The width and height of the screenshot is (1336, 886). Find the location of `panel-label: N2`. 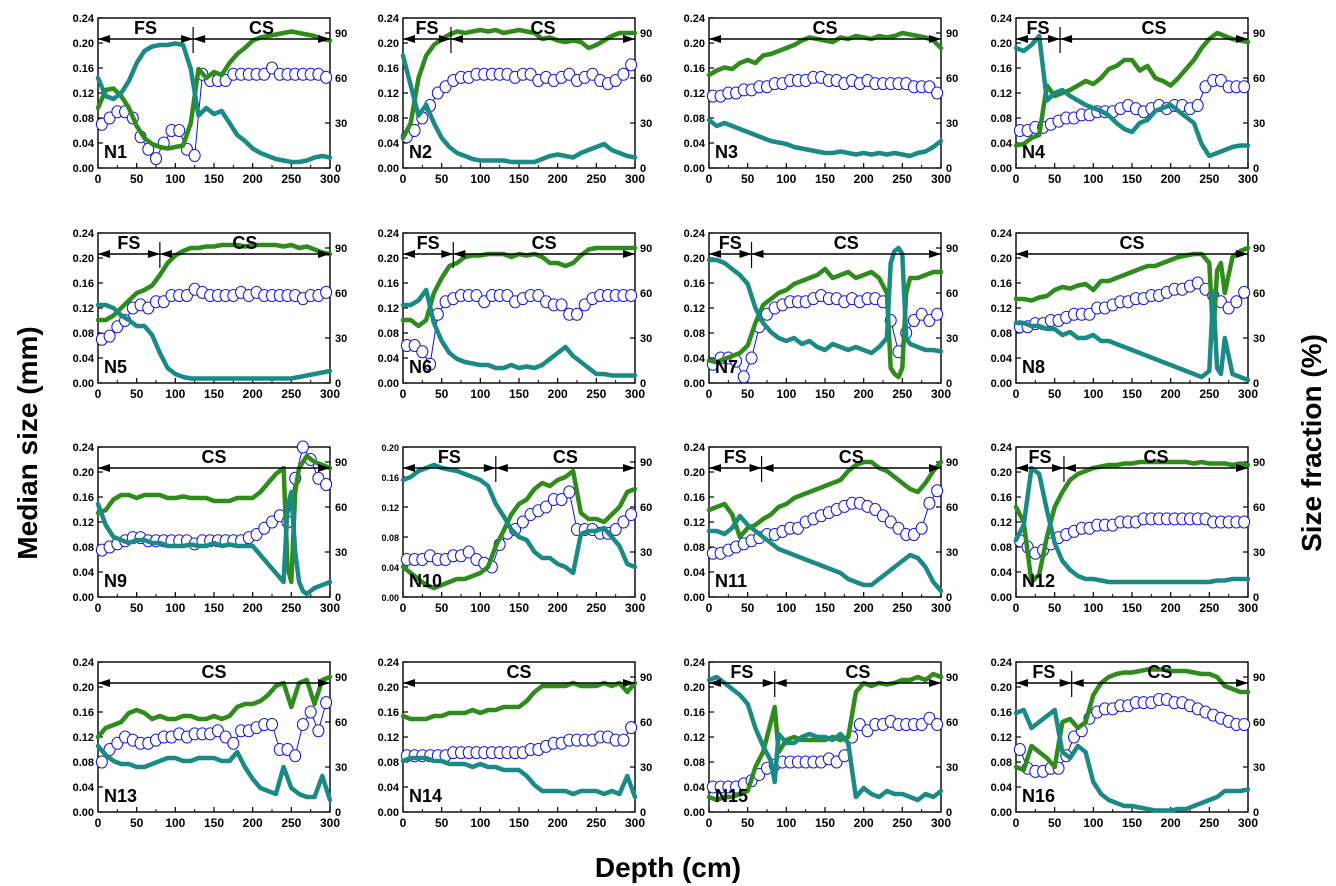

panel-label: N2 is located at coordinates (420, 152).